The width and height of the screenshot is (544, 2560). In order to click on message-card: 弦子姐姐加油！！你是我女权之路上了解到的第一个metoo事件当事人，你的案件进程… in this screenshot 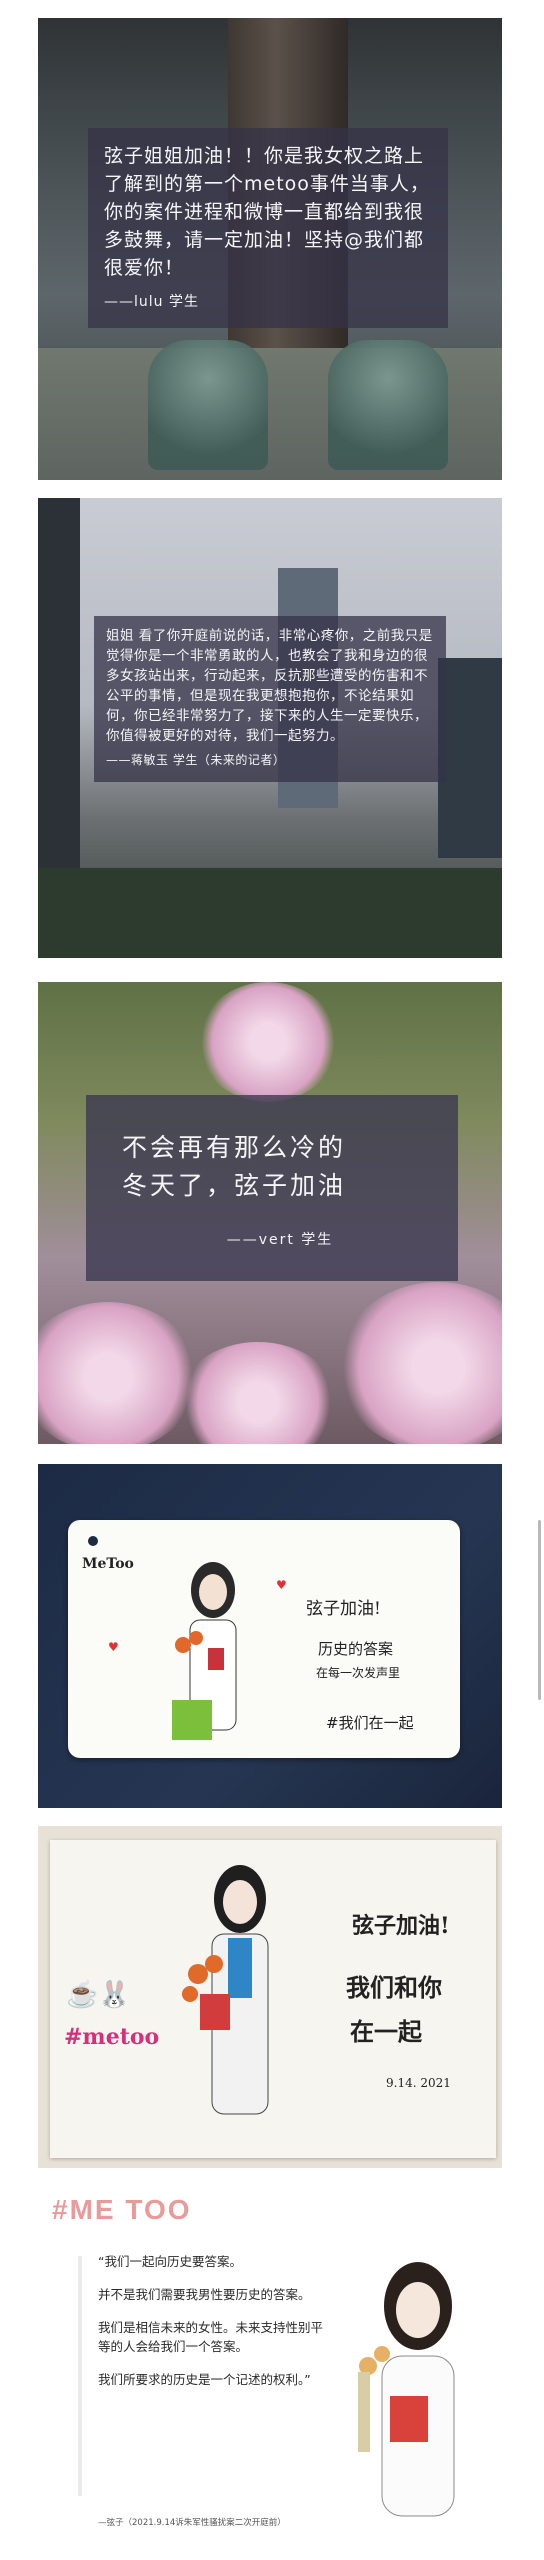, I will do `click(268, 228)`.